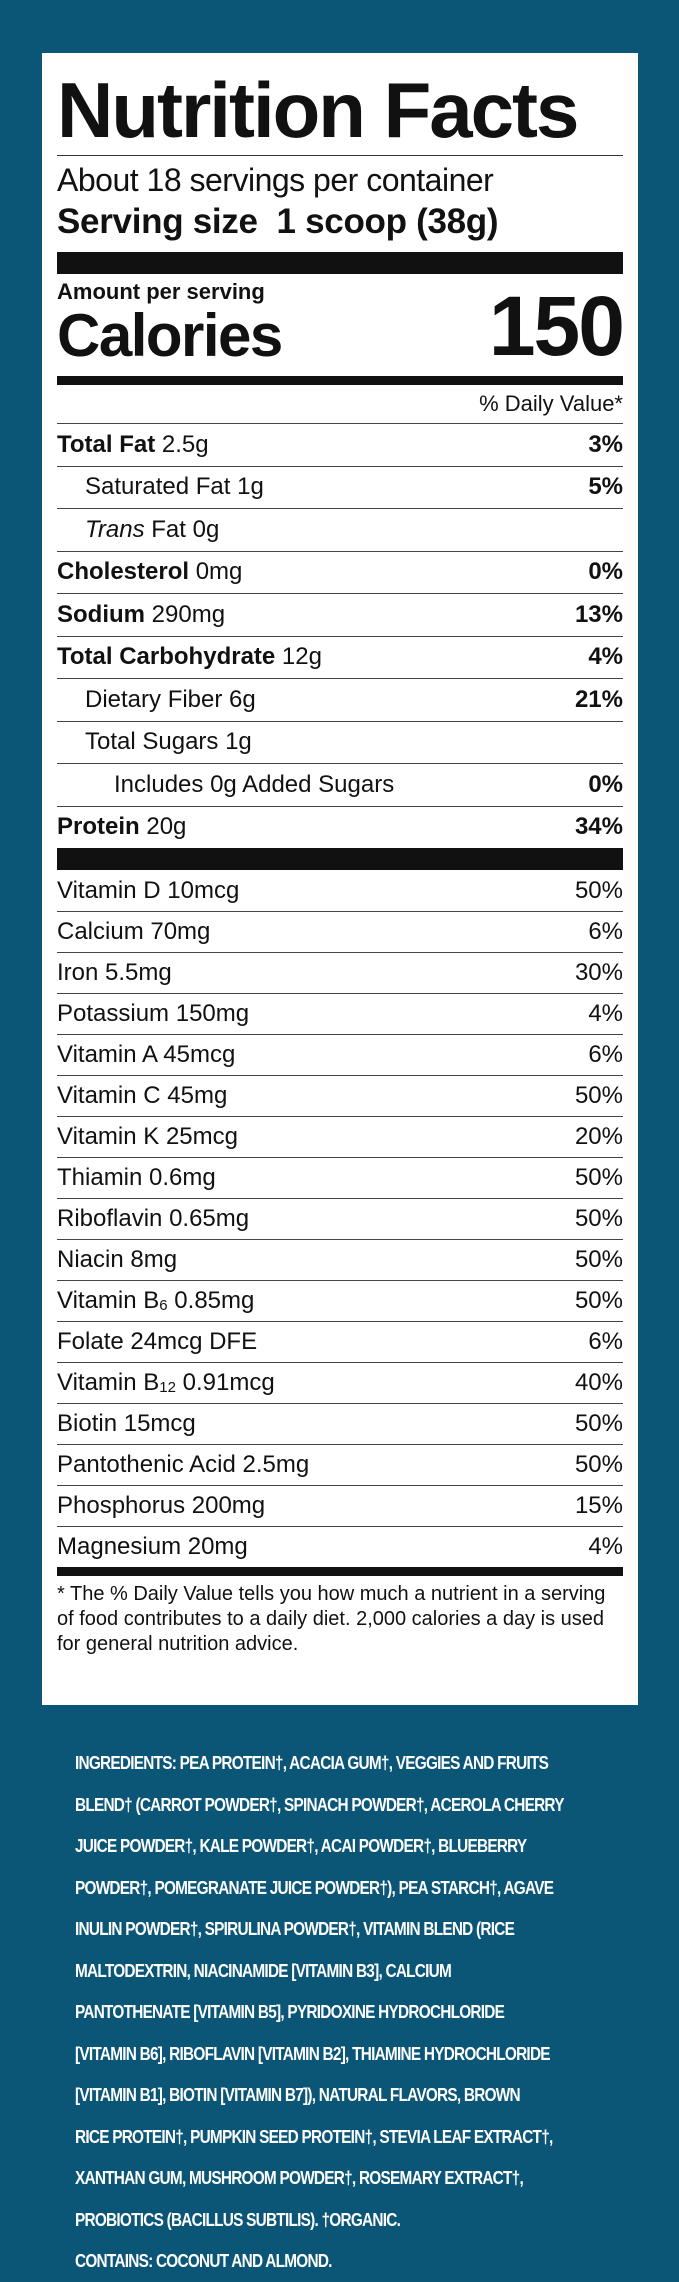  What do you see at coordinates (598, 972) in the screenshot?
I see `vitamin-daily-value: 30%` at bounding box center [598, 972].